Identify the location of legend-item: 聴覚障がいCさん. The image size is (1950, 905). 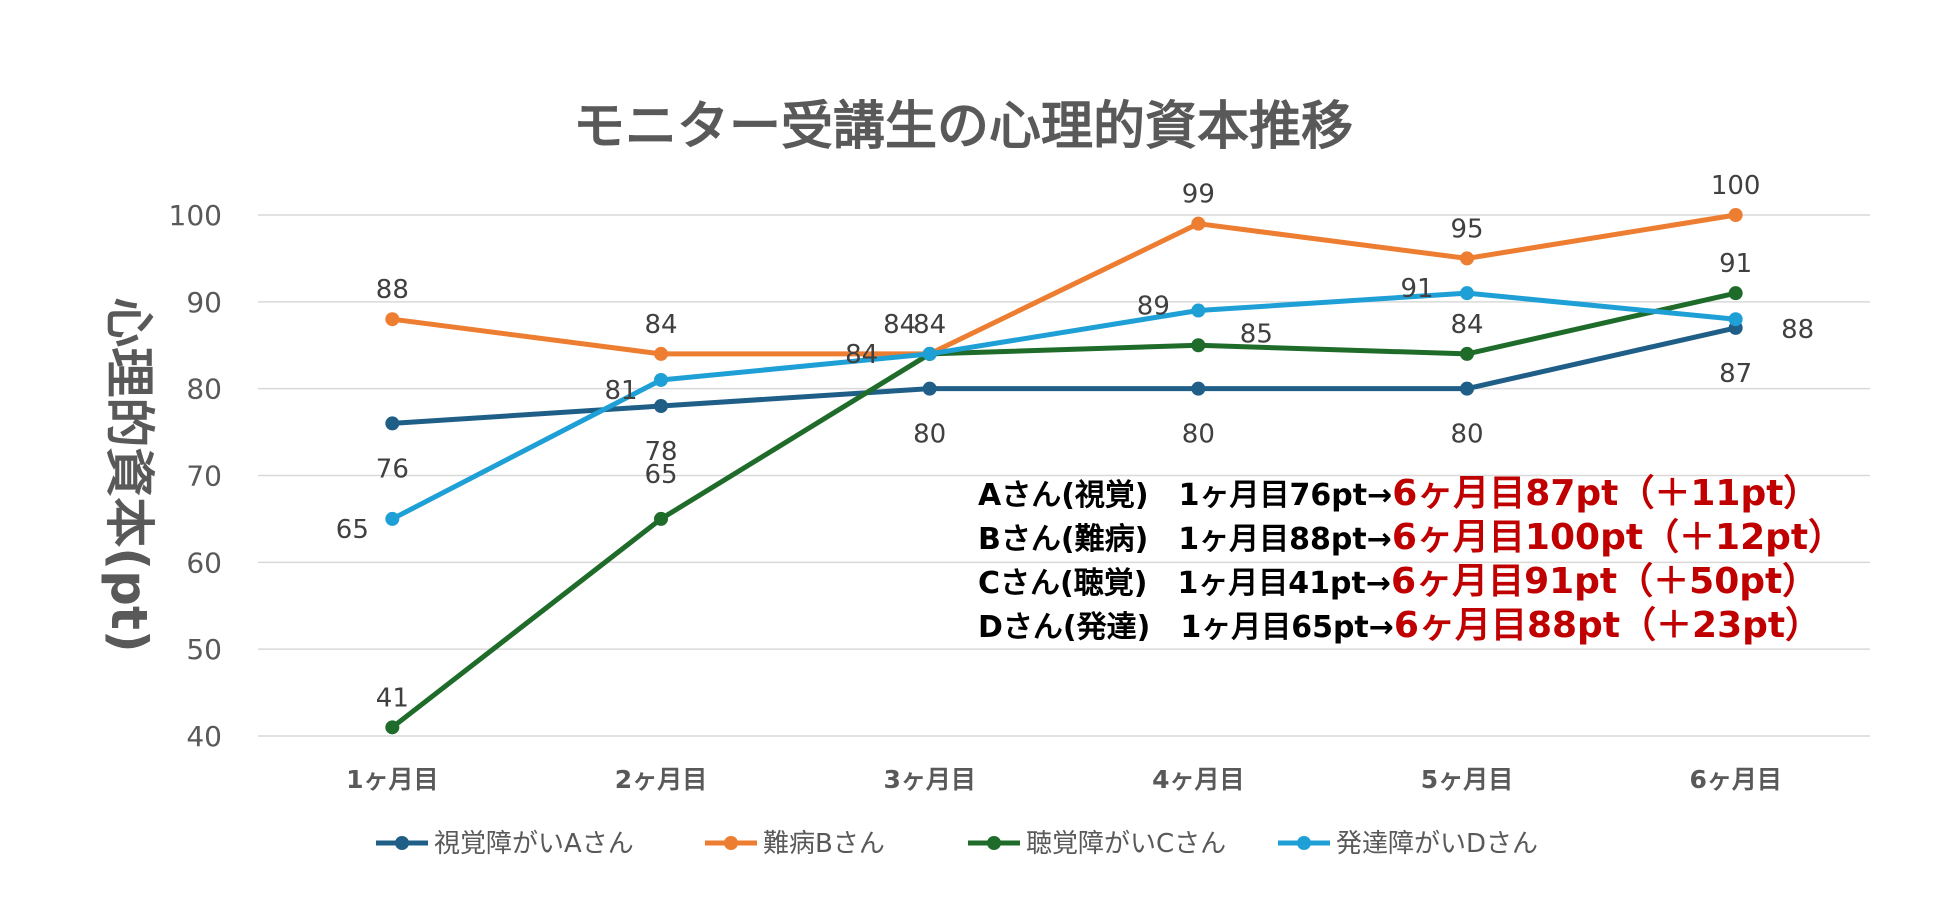
(1097, 844).